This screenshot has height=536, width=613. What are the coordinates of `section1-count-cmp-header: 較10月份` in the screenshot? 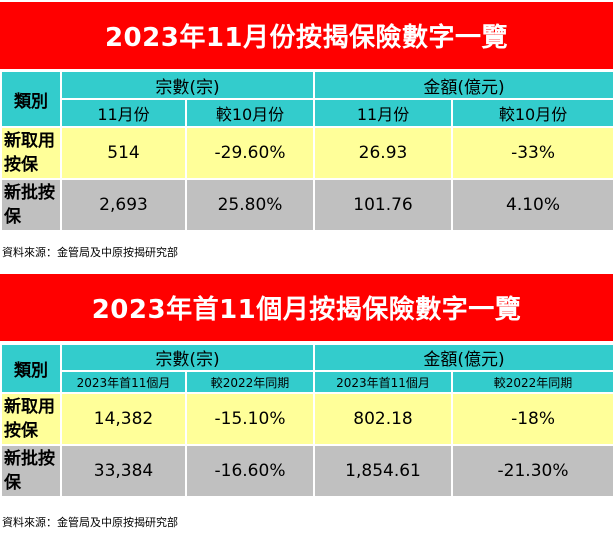 It's located at (250, 113).